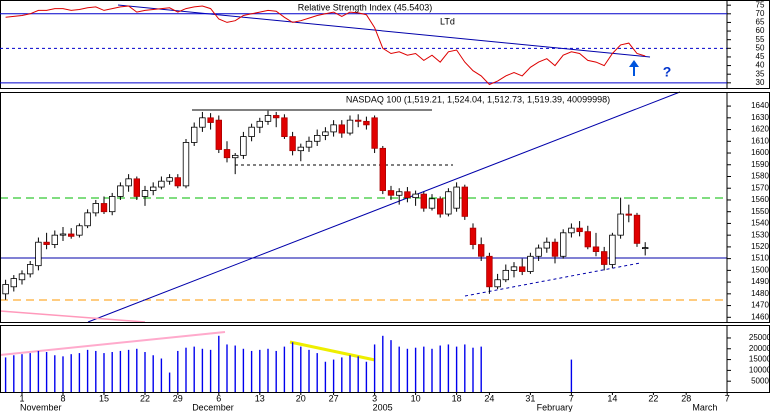  What do you see at coordinates (301, 398) in the screenshot?
I see `x-tick-label: 20` at bounding box center [301, 398].